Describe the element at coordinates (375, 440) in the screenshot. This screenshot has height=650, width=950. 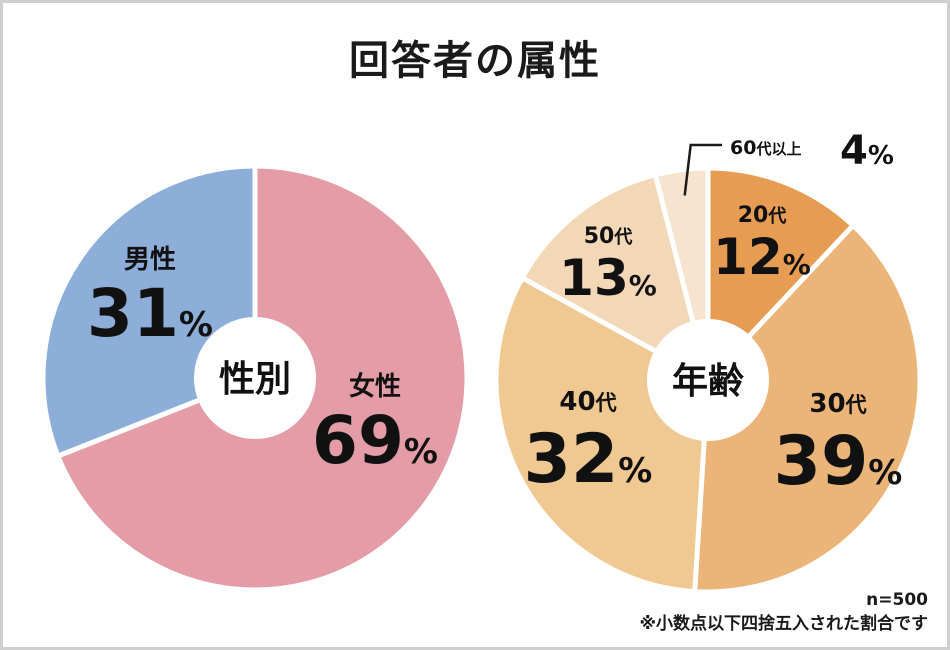
I see `slice-value-label: 69%` at that location.